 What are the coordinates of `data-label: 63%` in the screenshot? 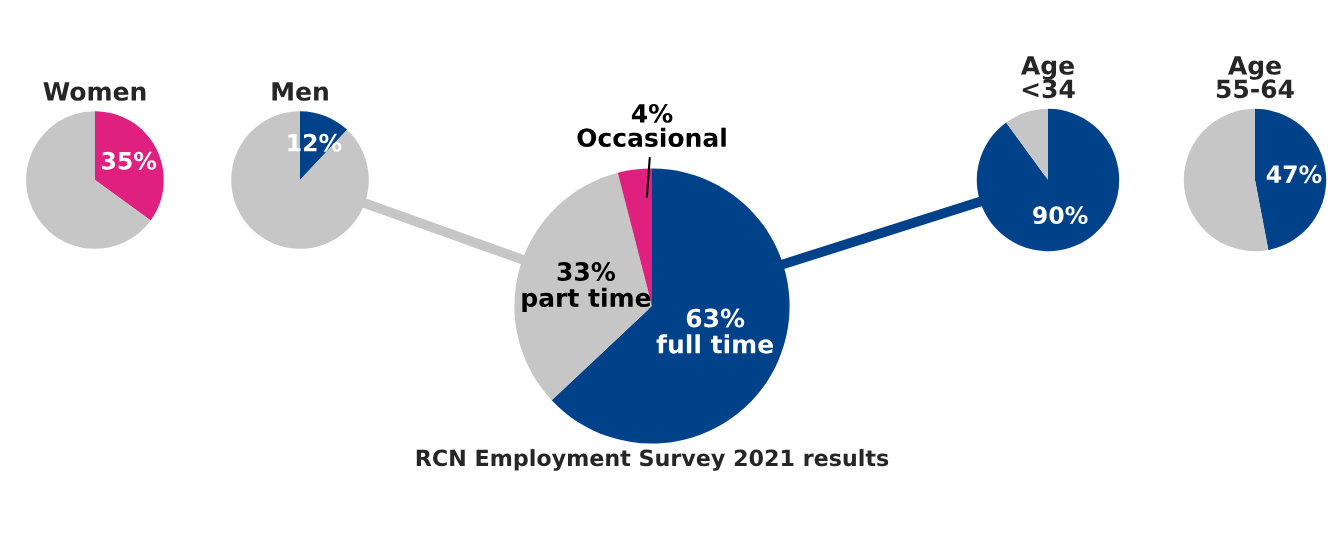 It's located at (715, 318).